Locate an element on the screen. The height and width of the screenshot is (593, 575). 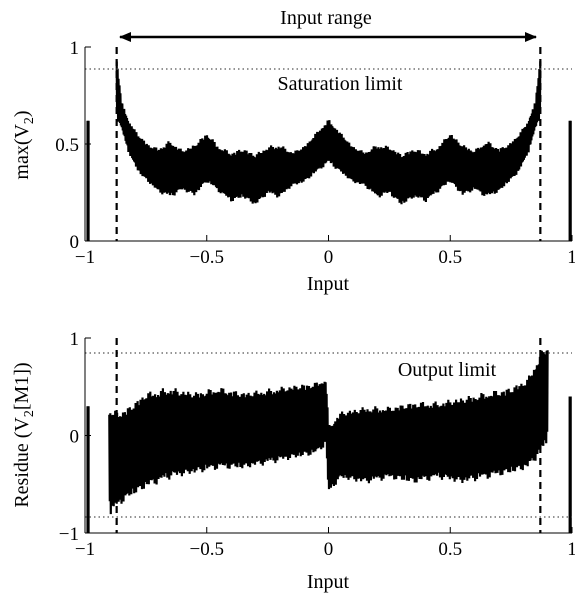
residue-y-axis-label: Residue (V2[M1]) is located at coordinates (24, 434).